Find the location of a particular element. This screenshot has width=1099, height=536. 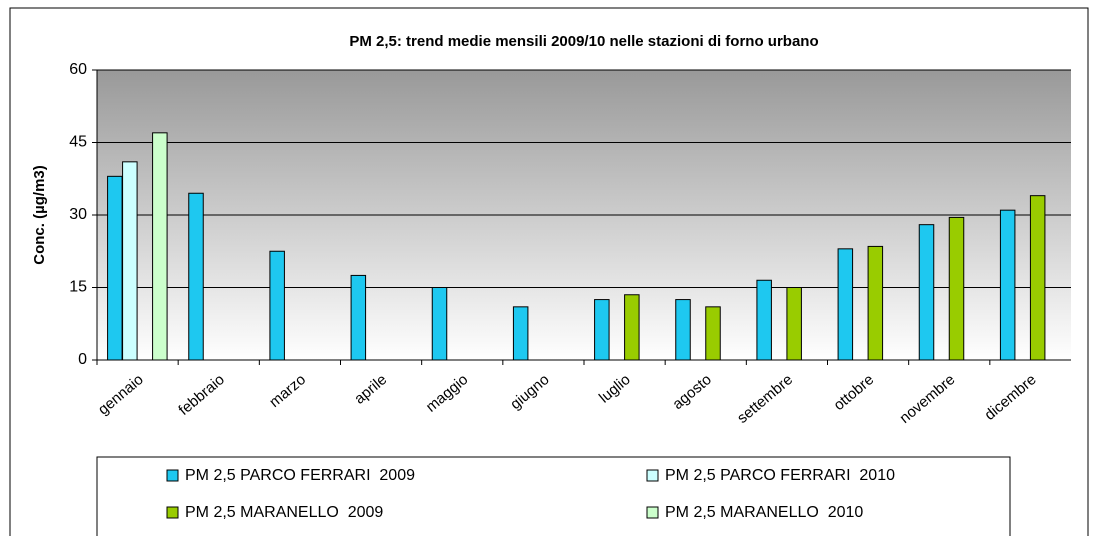

legend-label: PM 2,5 MARANELLO 2009 is located at coordinates (284, 512).